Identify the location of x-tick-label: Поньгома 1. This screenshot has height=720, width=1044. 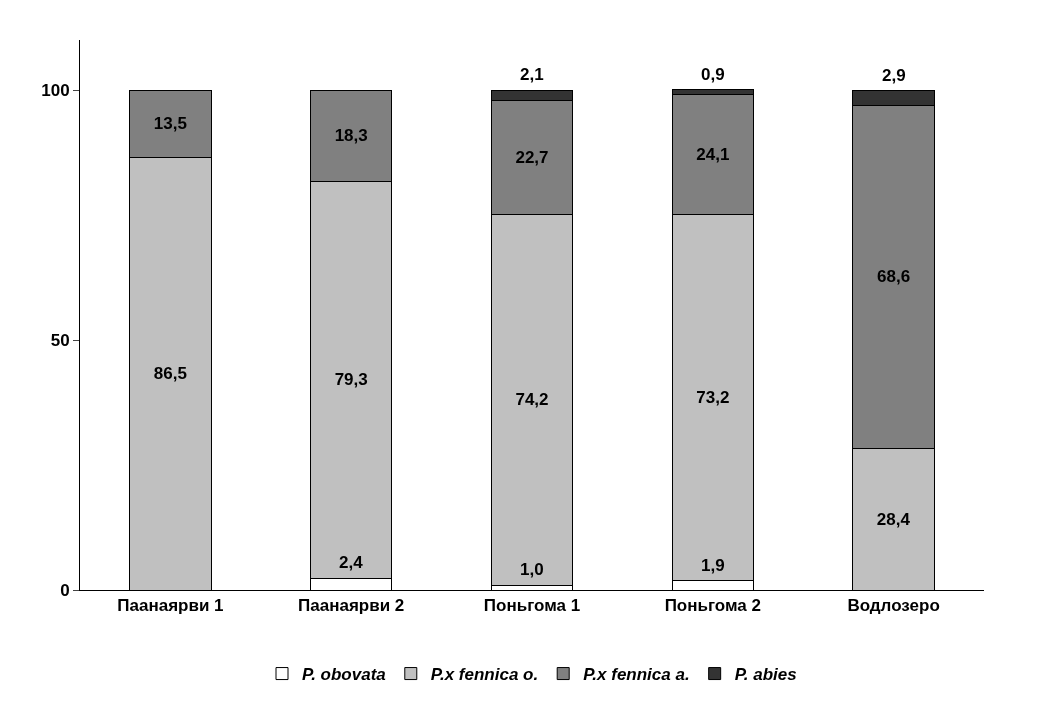
(532, 606).